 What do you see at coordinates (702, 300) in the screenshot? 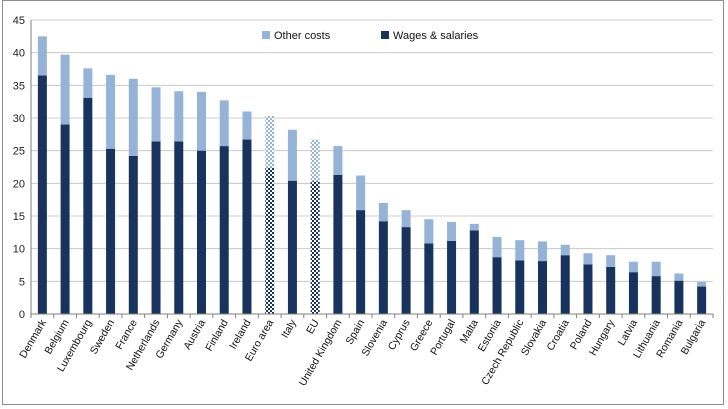
I see `bar-wages-bulgaria` at bounding box center [702, 300].